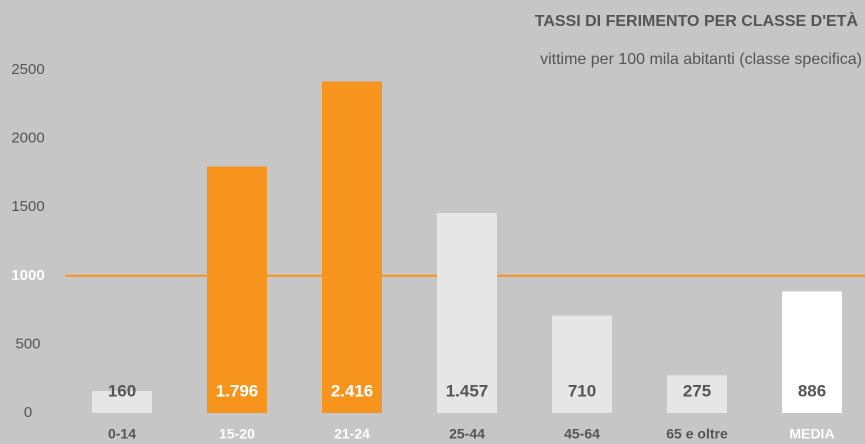  What do you see at coordinates (28, 412) in the screenshot?
I see `y-tick-label: 0` at bounding box center [28, 412].